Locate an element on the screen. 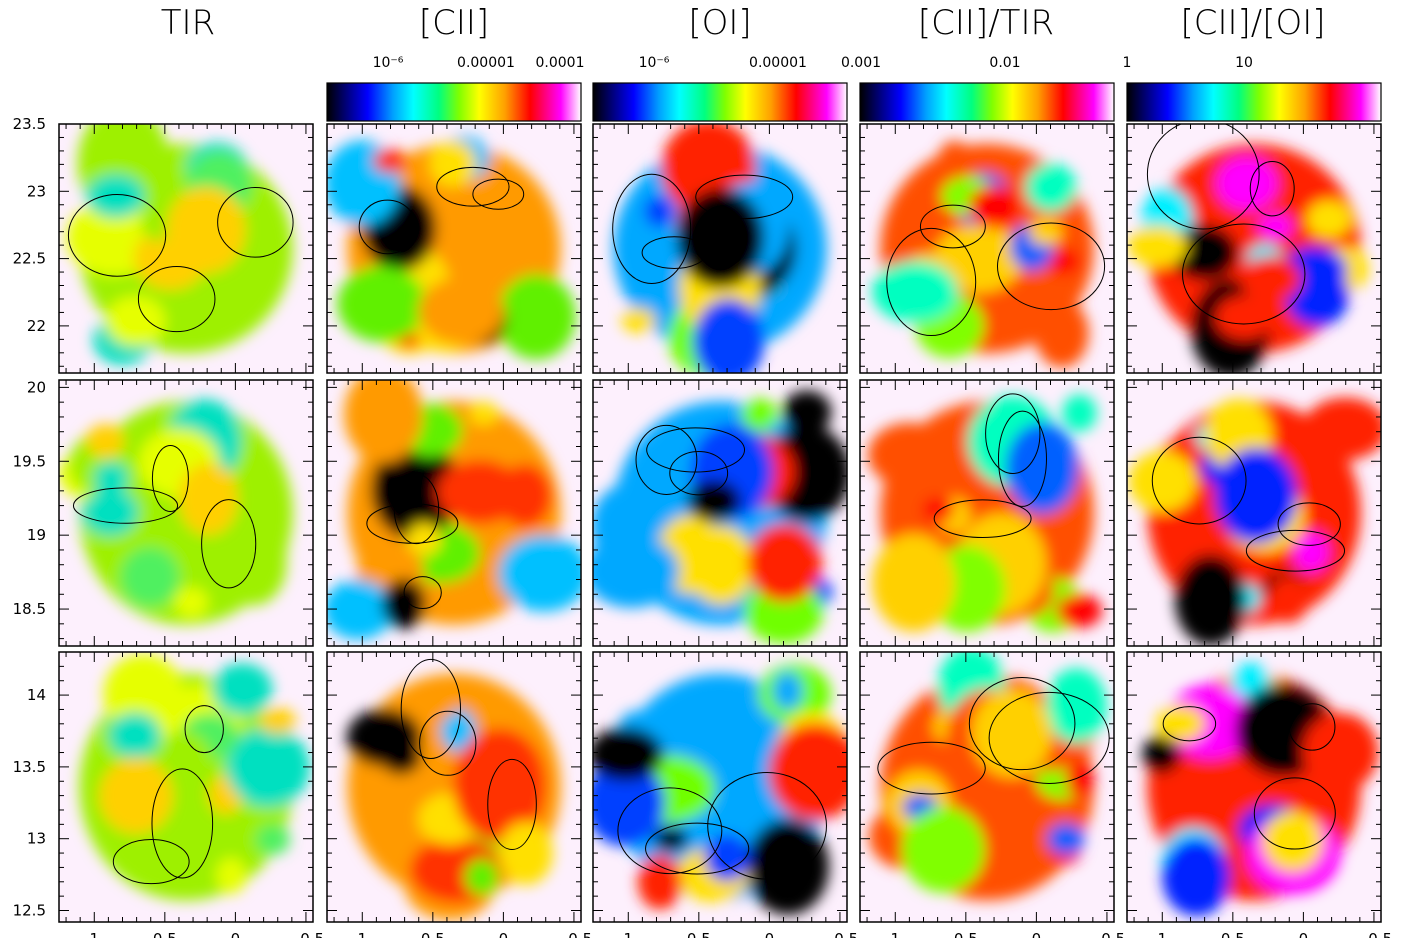 This screenshot has height=938, width=1411. column-title-cii-tir: [CII]/TIR is located at coordinates (986, 23).